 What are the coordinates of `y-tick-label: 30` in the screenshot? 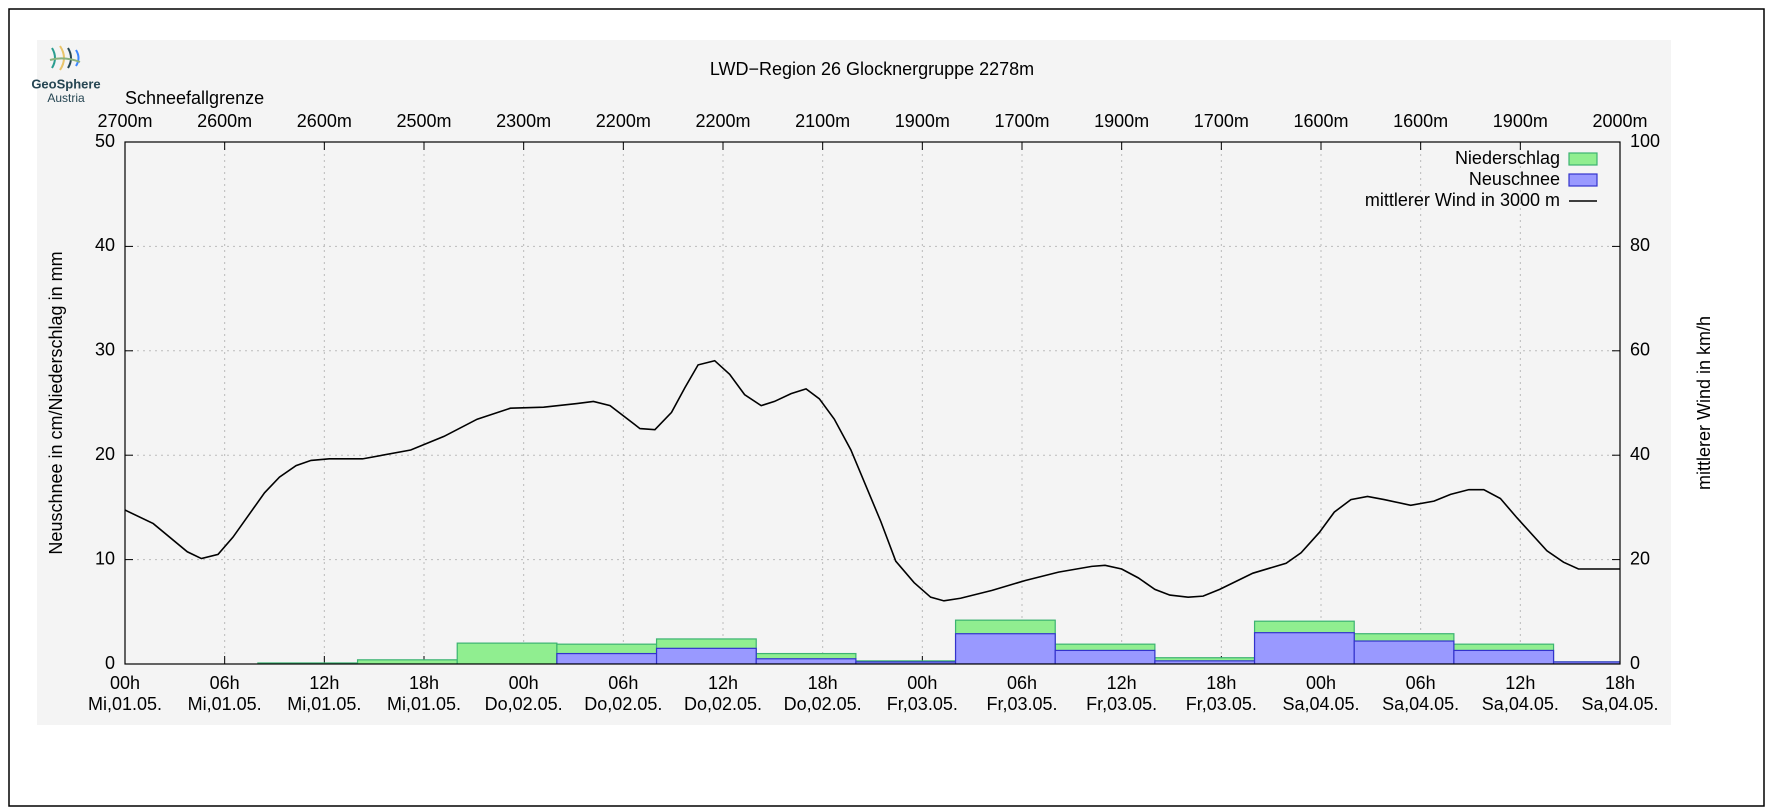 It's located at (105, 350).